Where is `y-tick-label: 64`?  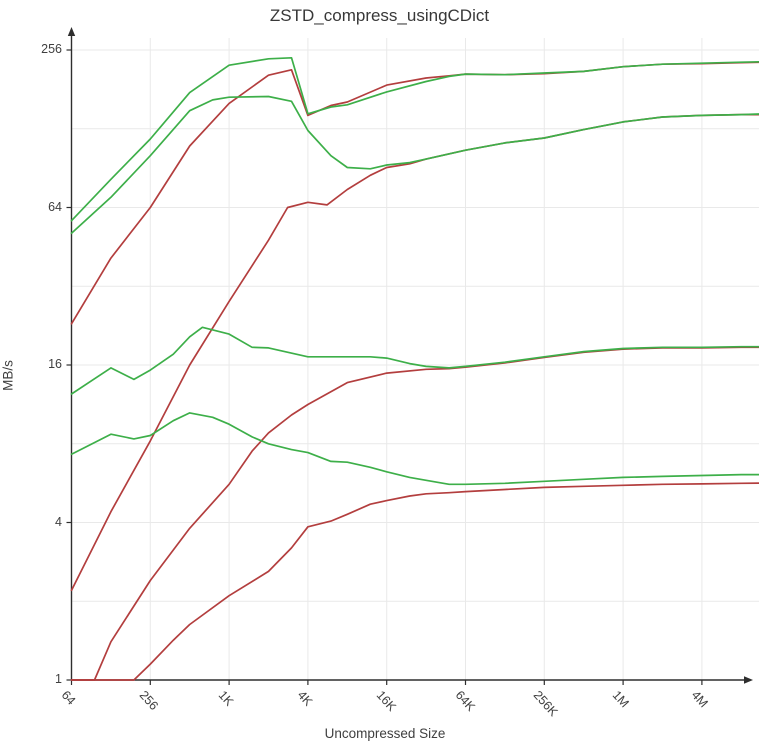
y-tick-label: 64 is located at coordinates (55, 206).